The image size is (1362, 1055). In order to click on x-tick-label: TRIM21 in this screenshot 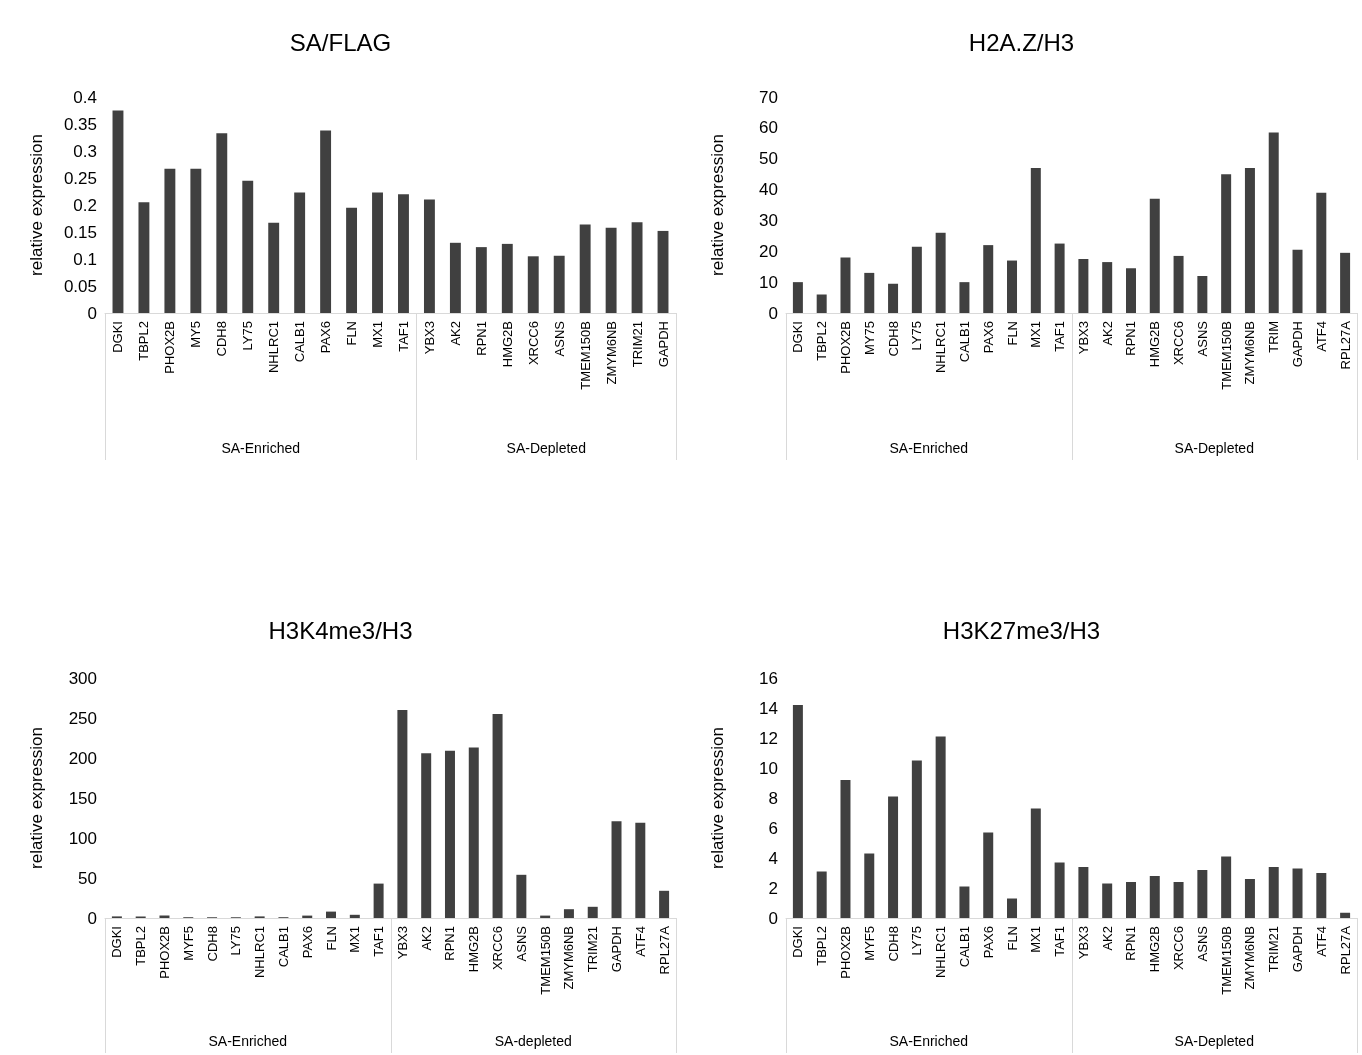, I will do `click(1274, 949)`.